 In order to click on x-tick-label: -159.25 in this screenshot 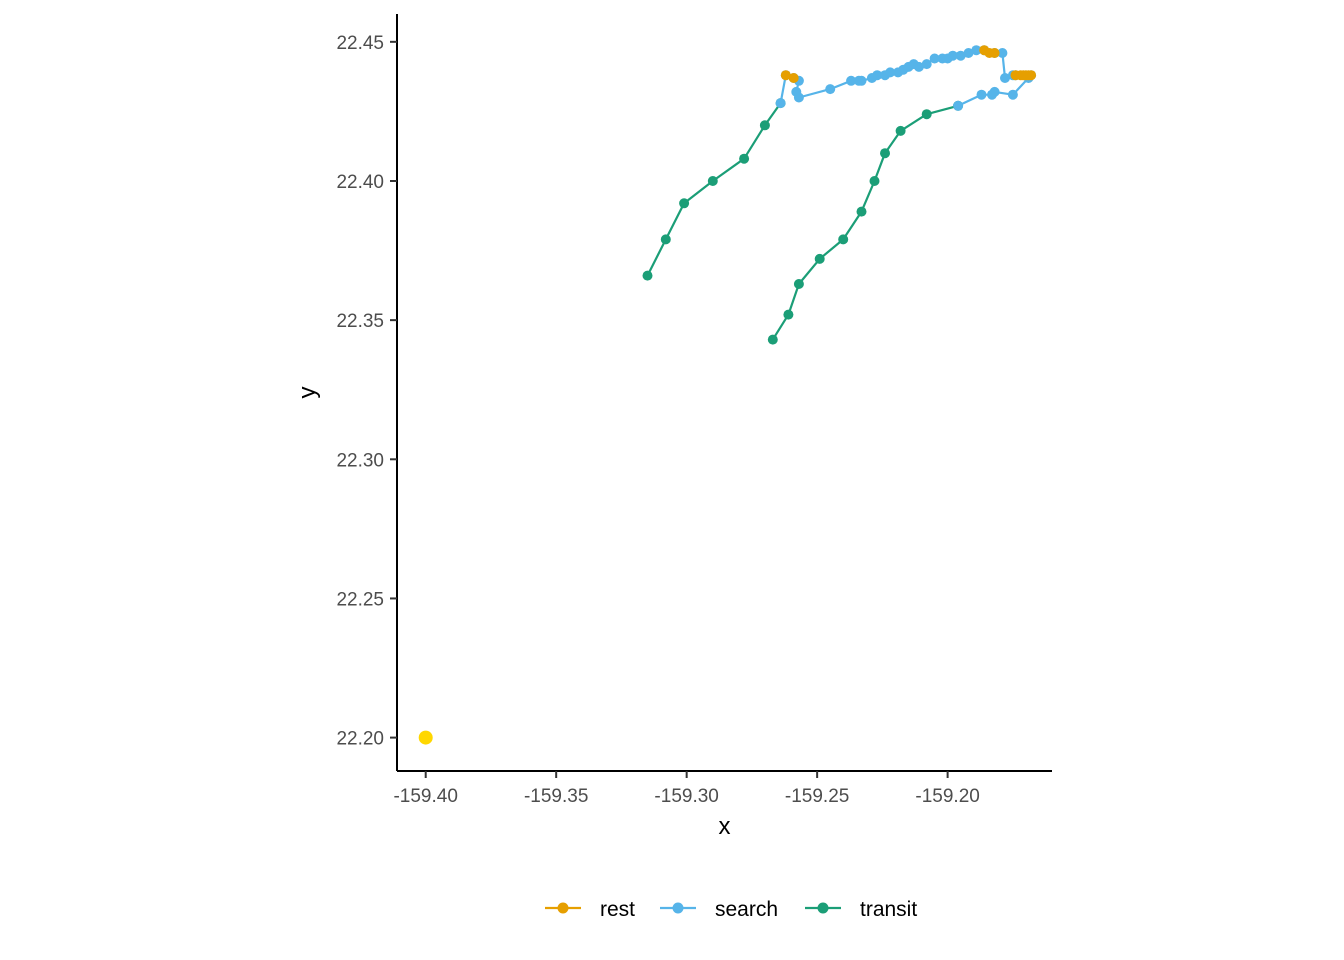, I will do `click(817, 796)`.